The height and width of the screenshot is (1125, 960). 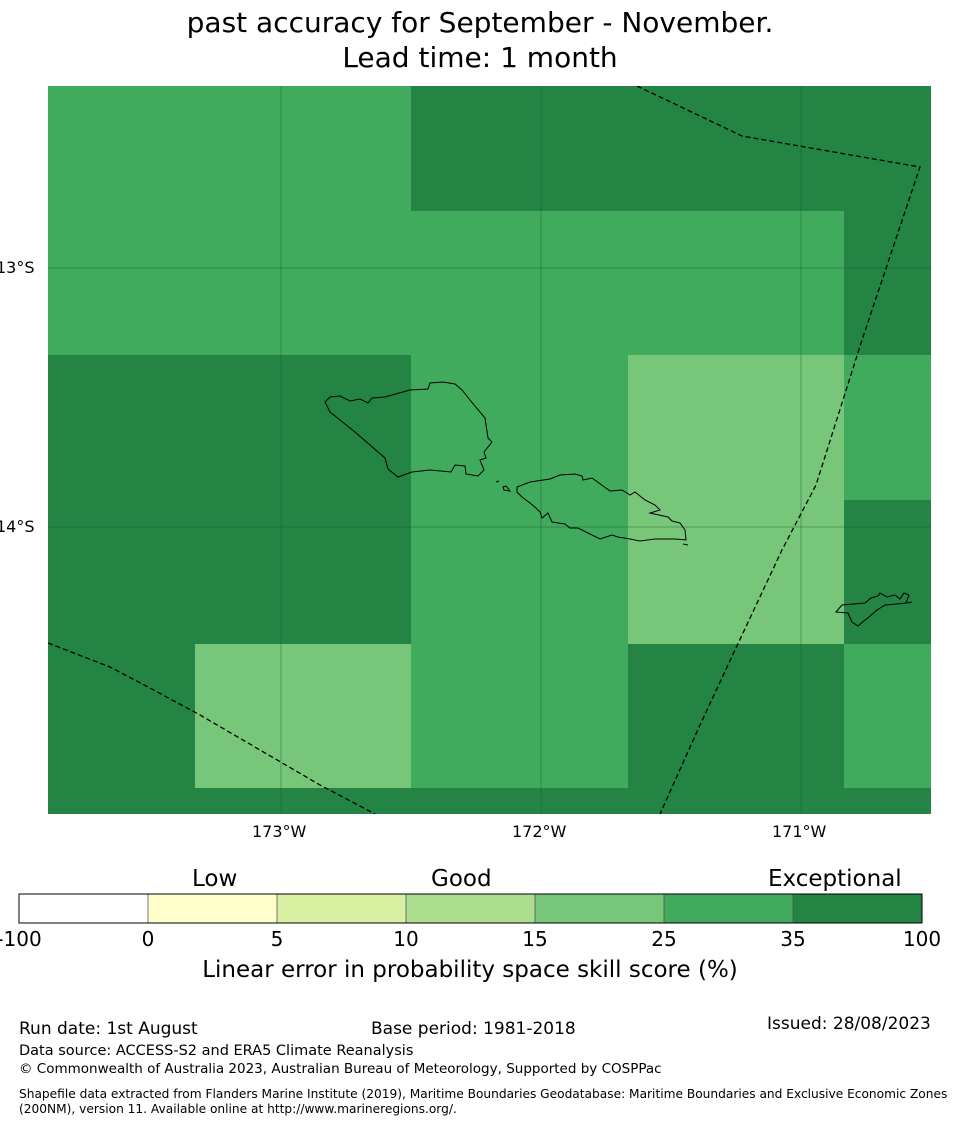 I want to click on base-period: Base period: 1981-2018, so click(x=473, y=1029).